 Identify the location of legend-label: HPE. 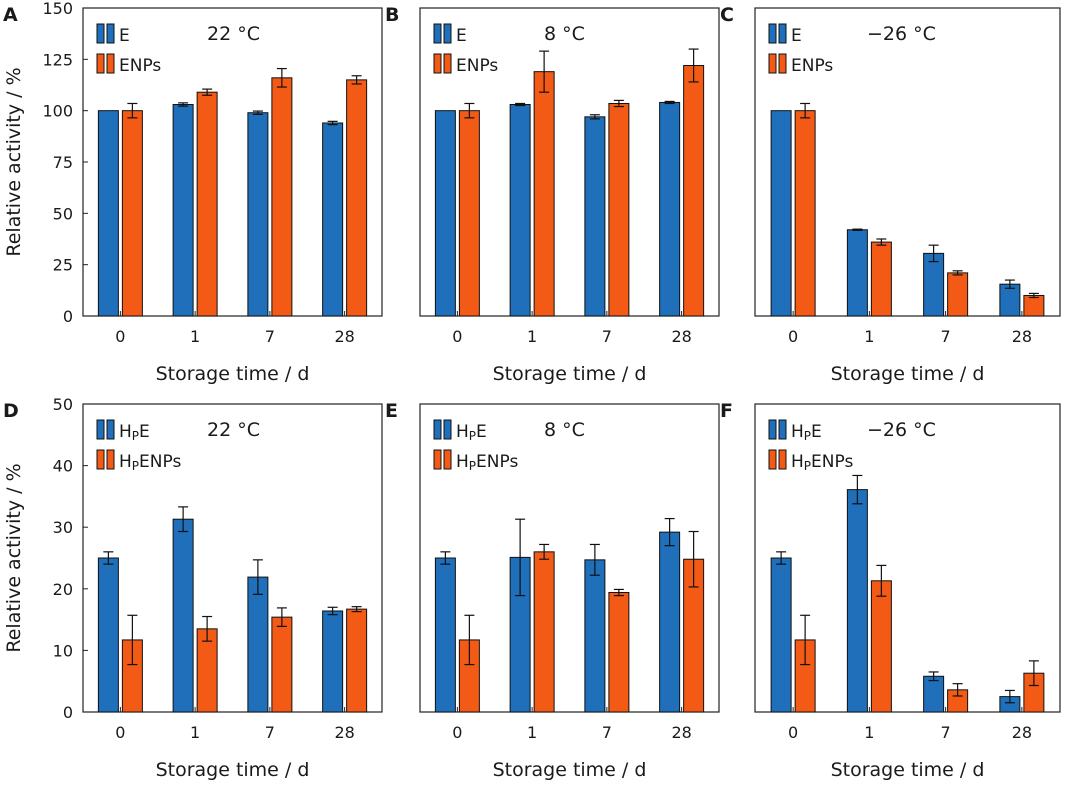
(134, 432).